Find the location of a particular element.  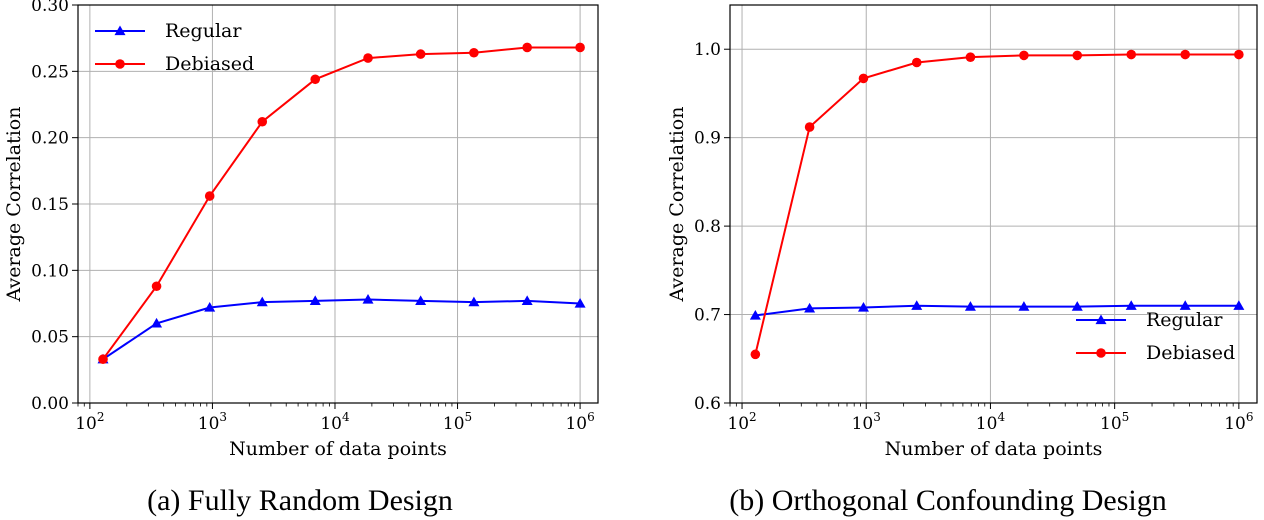

y-tick-label: 0.00 is located at coordinates (50, 404).